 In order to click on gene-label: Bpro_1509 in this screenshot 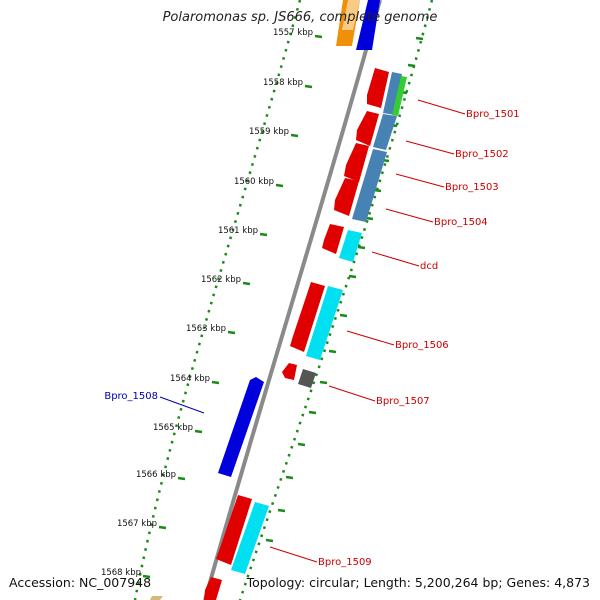, I will do `click(345, 562)`.